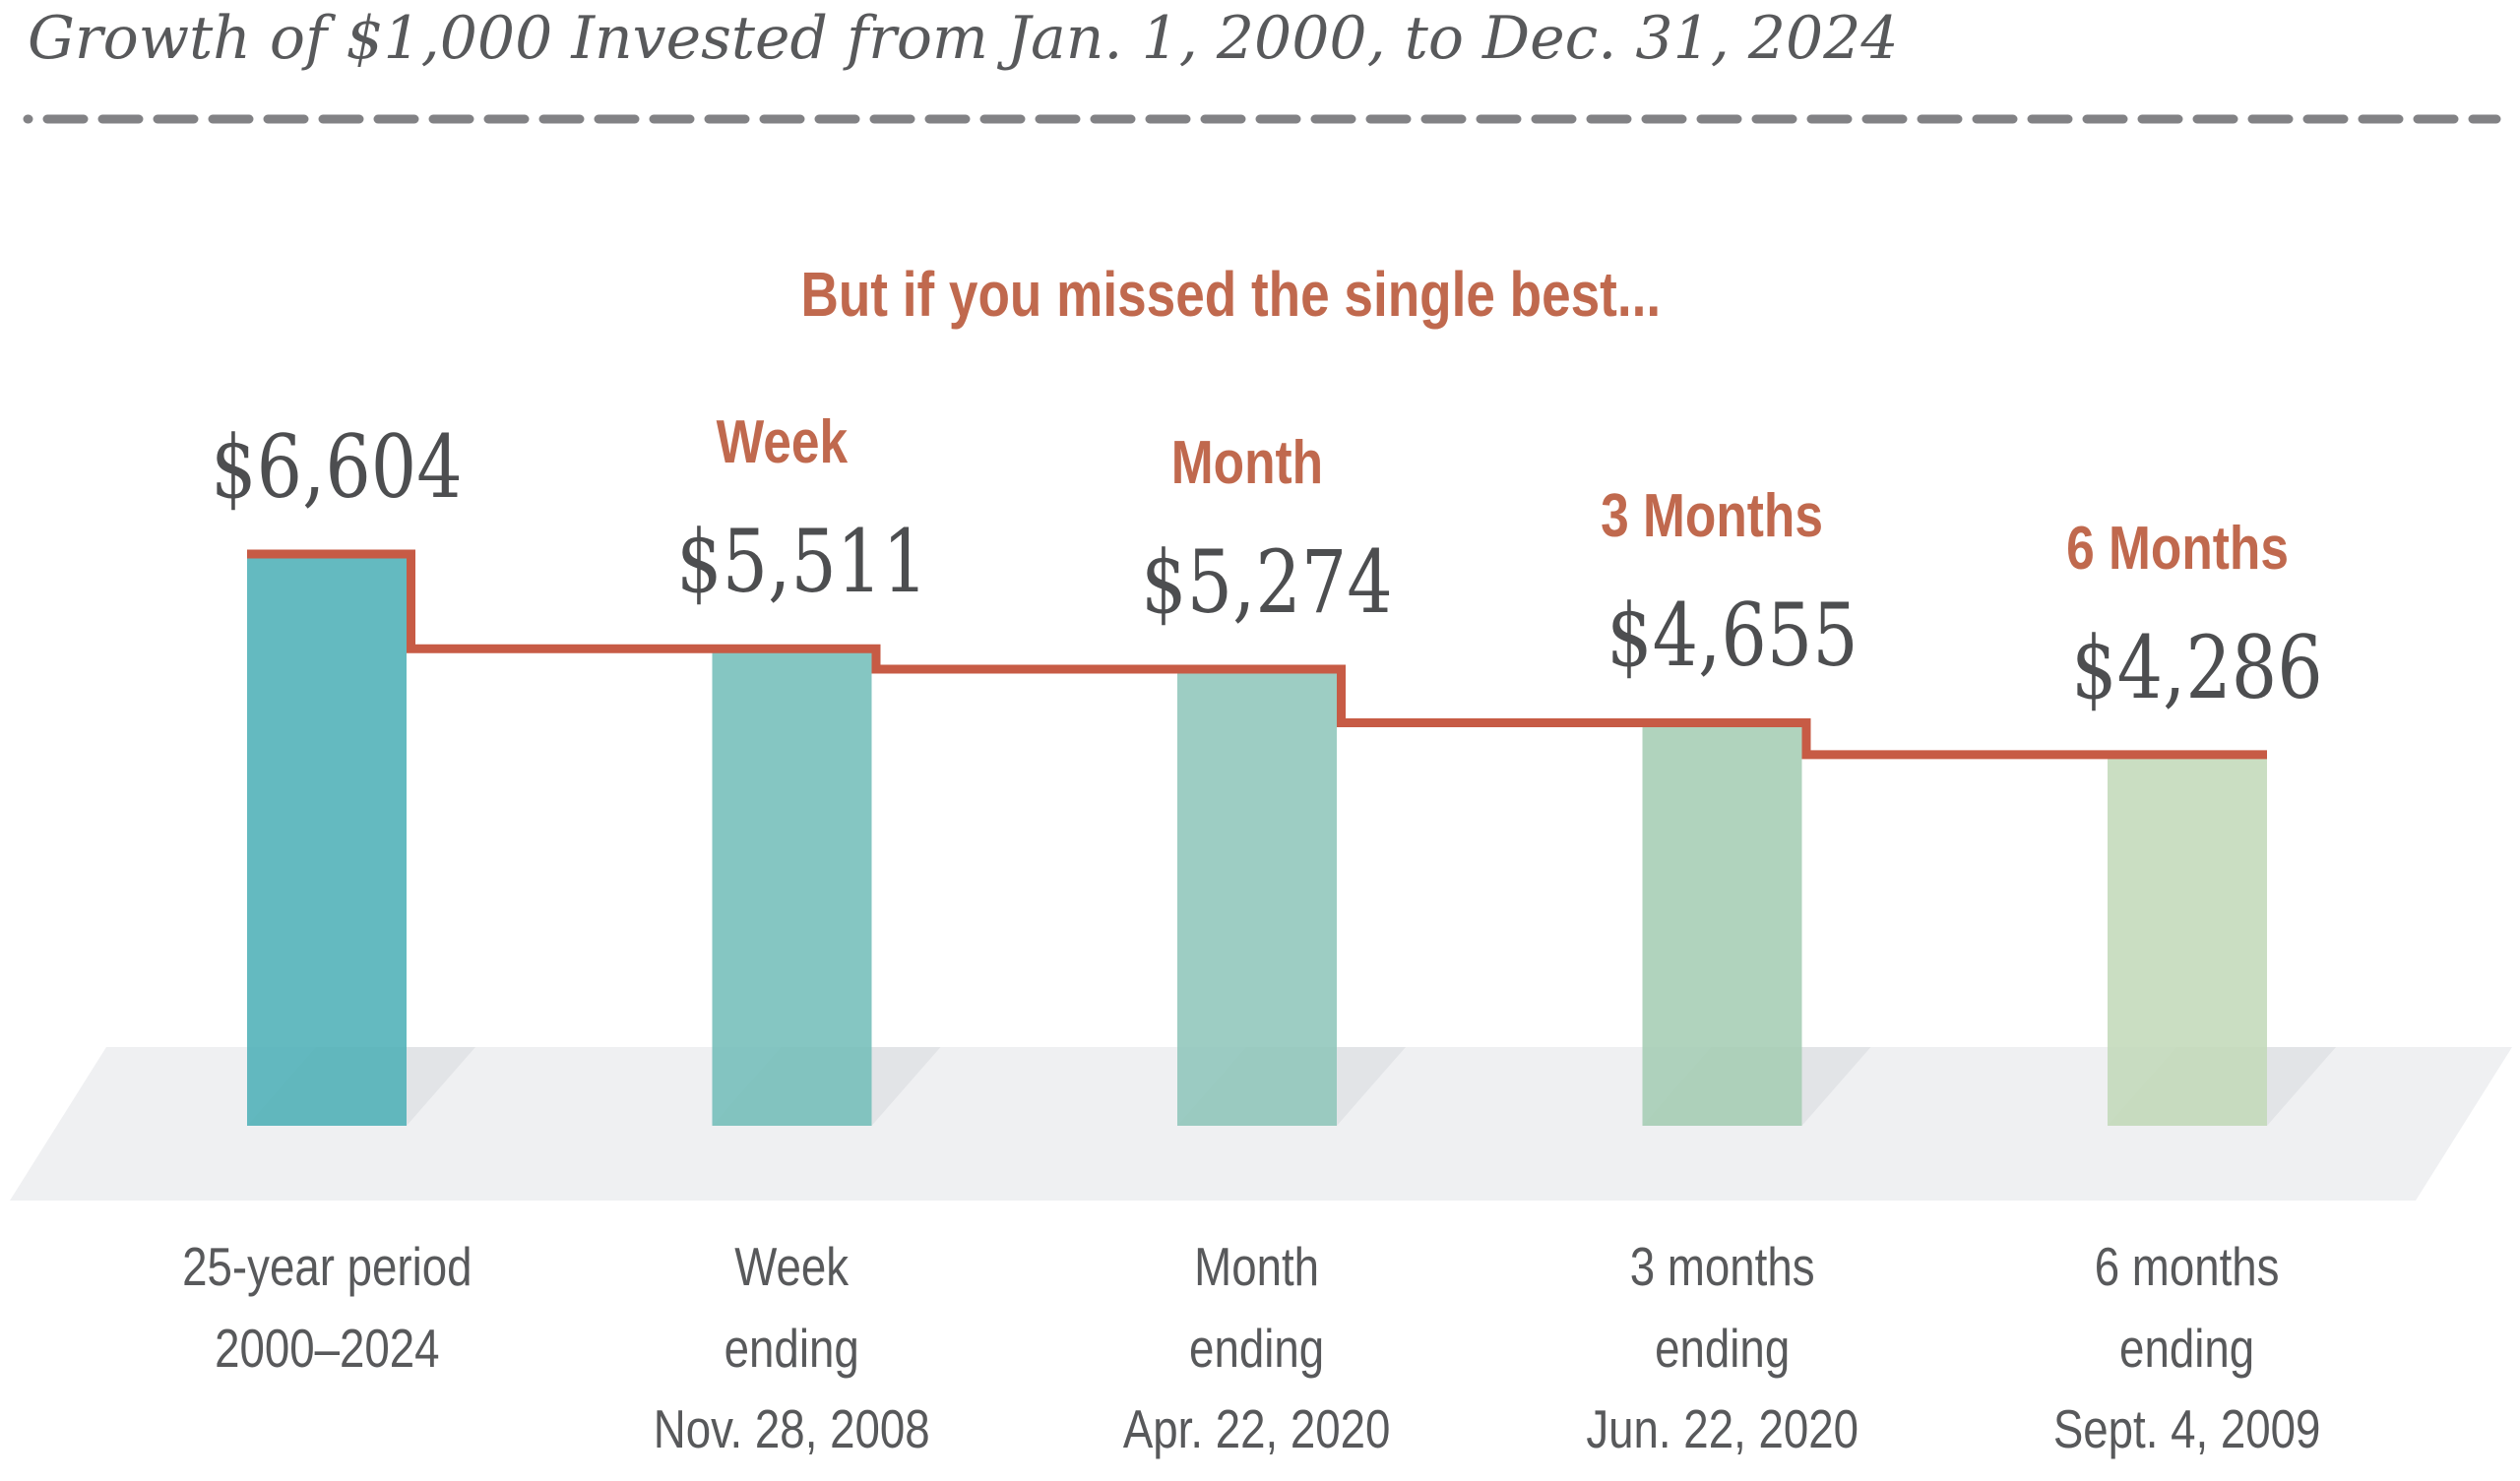 The width and height of the screenshot is (2520, 1481). I want to click on bar-category-label-text: 6 months ending Sept. 4, 2009, so click(2187, 1347).